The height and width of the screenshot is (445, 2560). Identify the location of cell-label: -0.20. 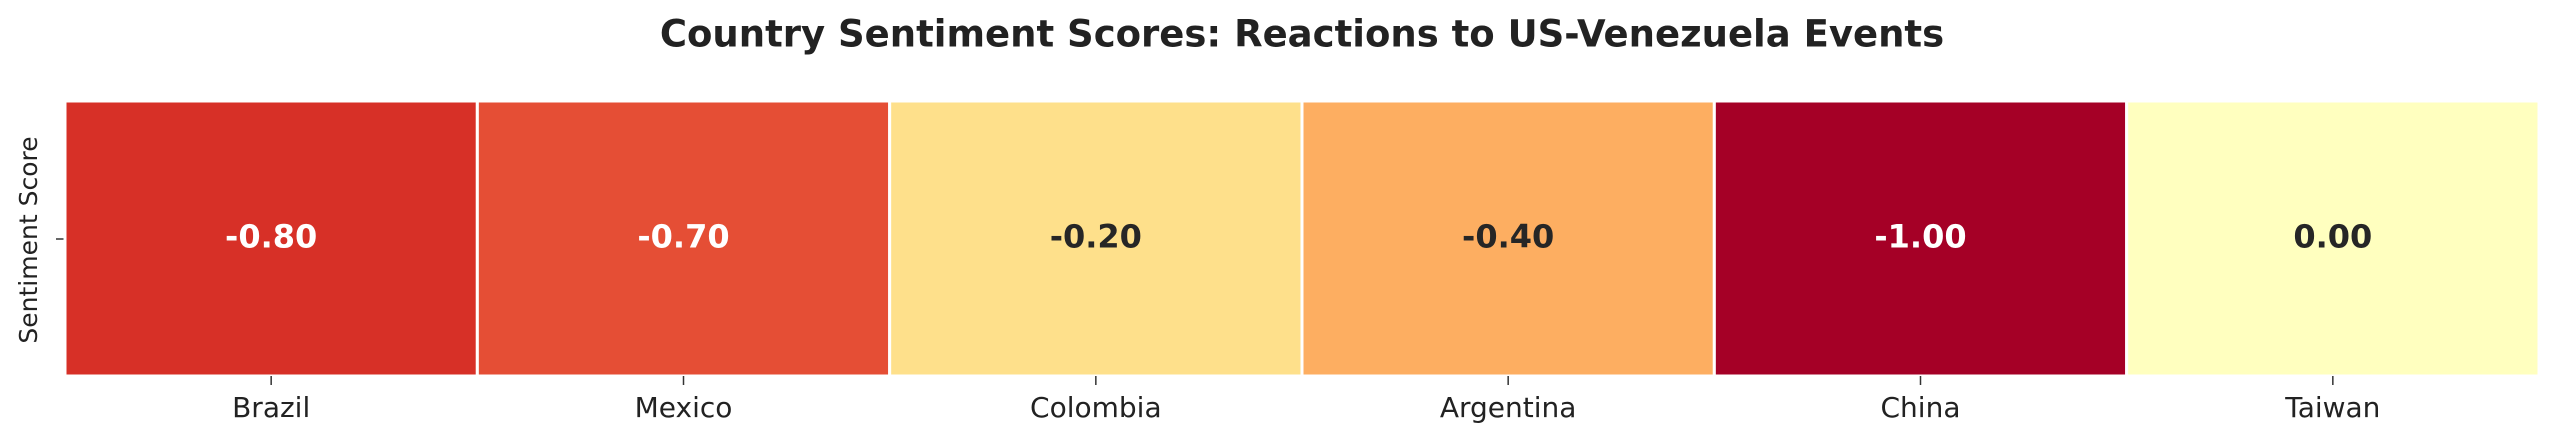
(1096, 237).